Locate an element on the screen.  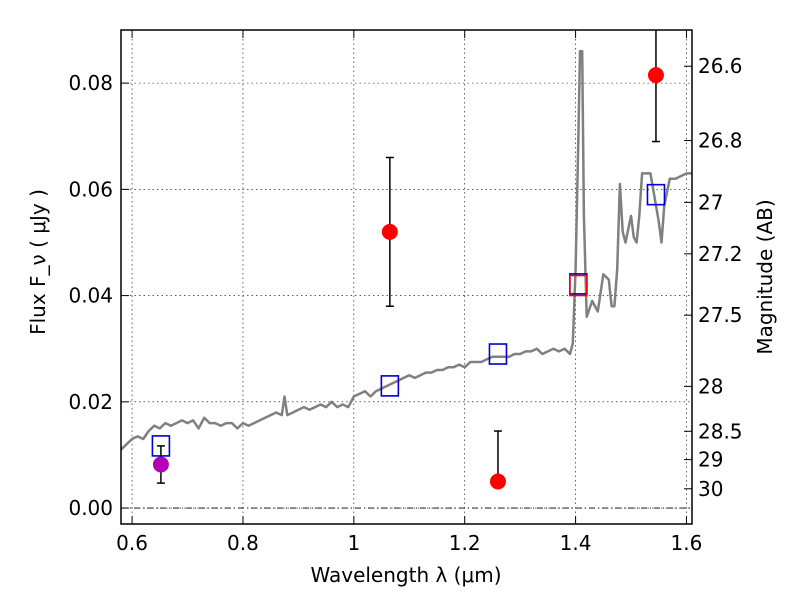
y2-tick-label: 30 is located at coordinates (710, 489).